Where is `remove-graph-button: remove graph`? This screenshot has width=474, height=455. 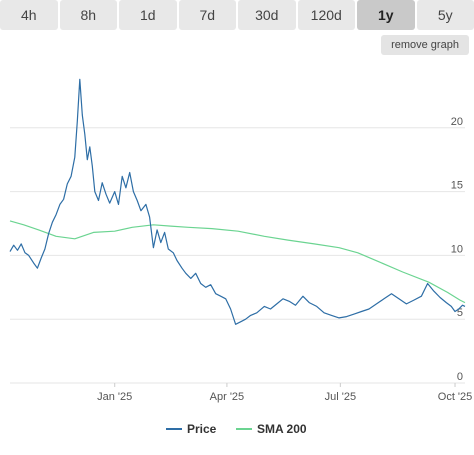
remove-graph-button: remove graph is located at coordinates (425, 45).